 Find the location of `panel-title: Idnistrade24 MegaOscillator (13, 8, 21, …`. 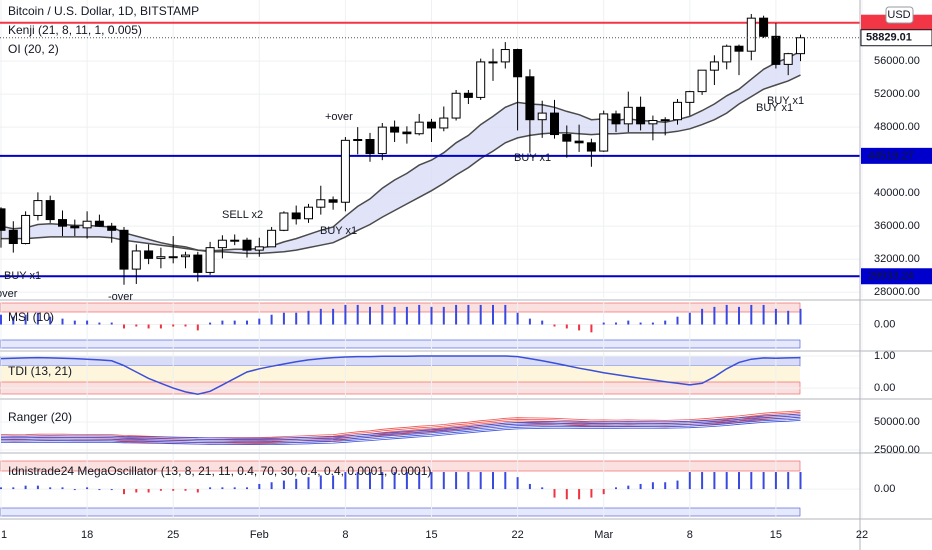

panel-title: Idnistrade24 MegaOscillator (13, 8, 21, … is located at coordinates (219, 471).